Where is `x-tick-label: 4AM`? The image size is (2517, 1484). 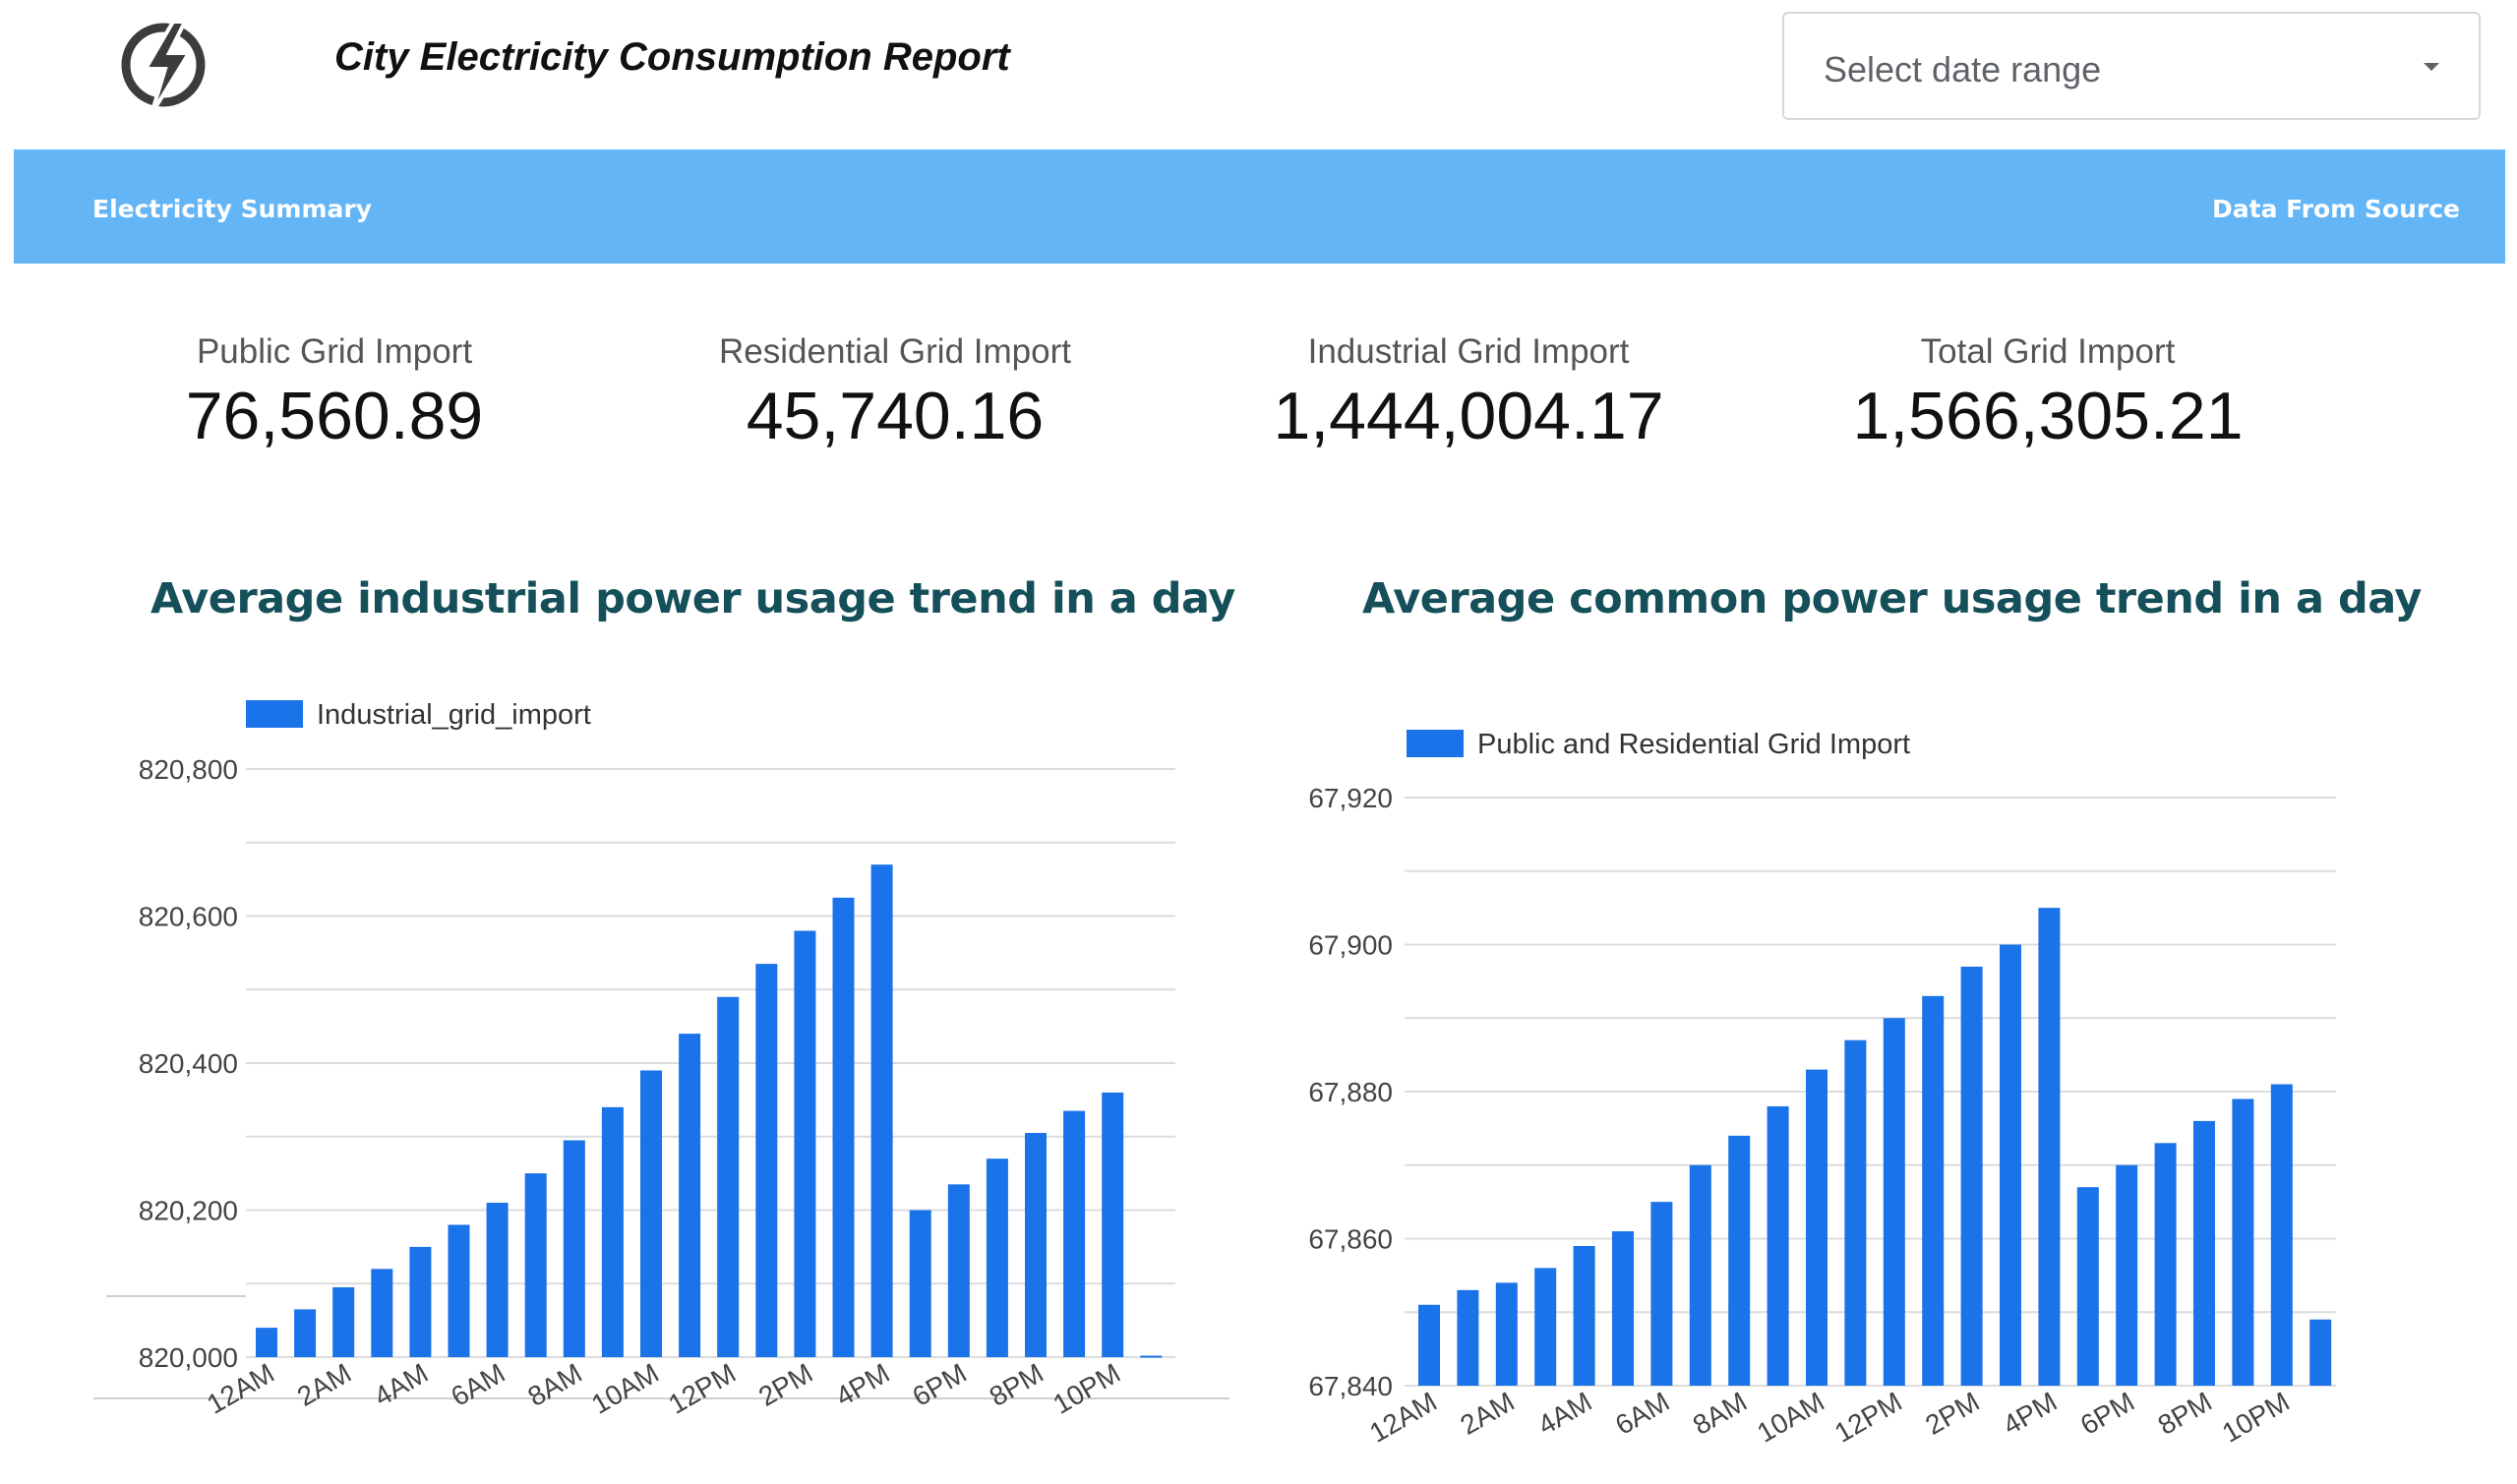
x-tick-label: 4AM is located at coordinates (401, 1385).